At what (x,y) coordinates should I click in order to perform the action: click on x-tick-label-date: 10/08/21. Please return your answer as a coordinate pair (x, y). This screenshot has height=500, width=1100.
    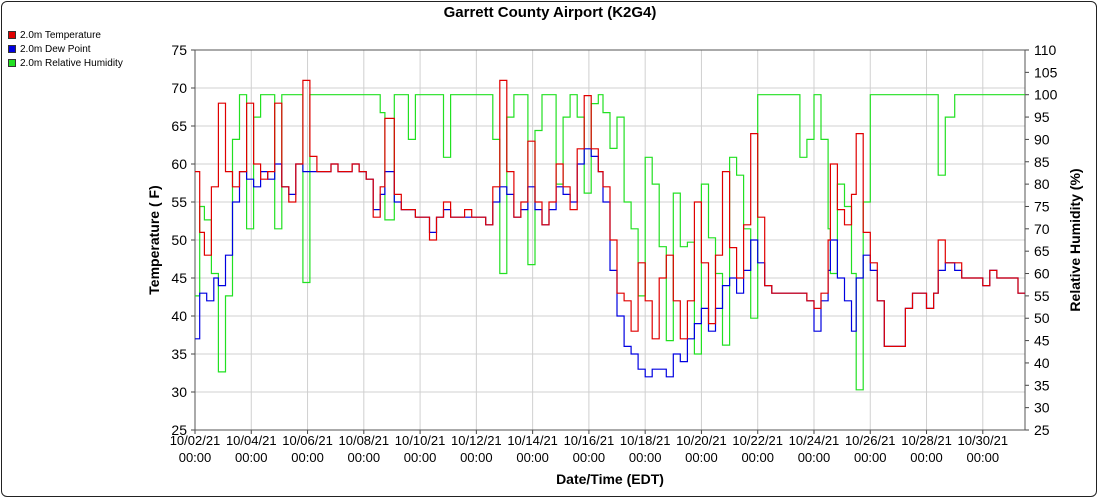
    Looking at the image, I should click on (364, 440).